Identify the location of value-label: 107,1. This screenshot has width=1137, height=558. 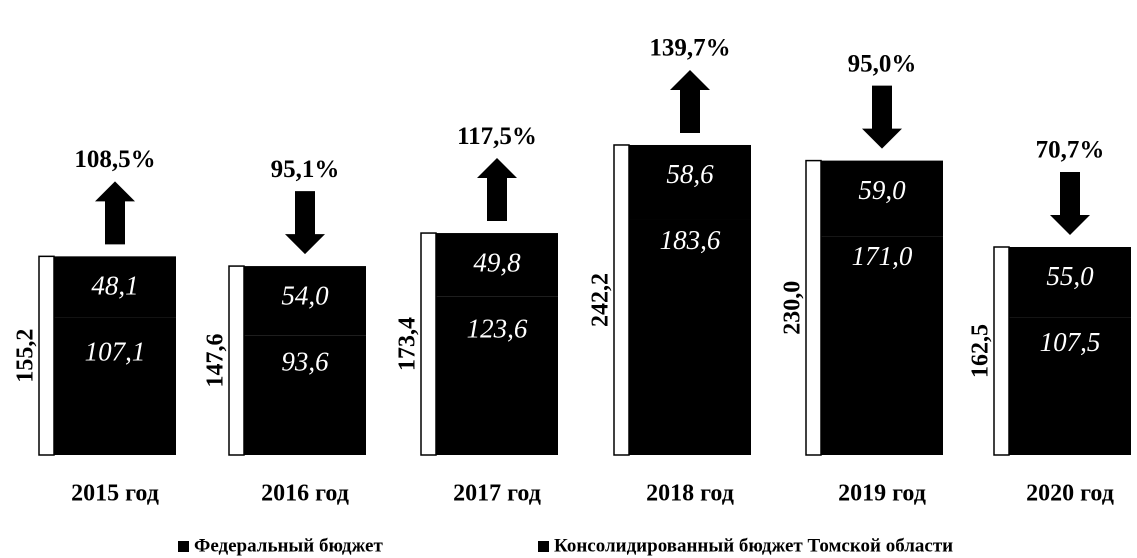
(115, 352).